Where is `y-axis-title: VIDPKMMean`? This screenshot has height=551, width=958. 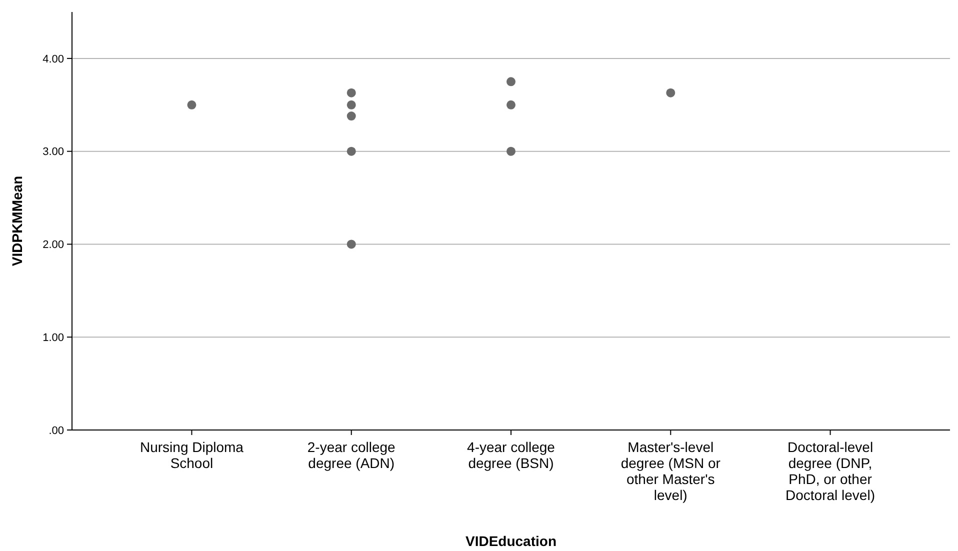
y-axis-title: VIDPKMMean is located at coordinates (17, 221).